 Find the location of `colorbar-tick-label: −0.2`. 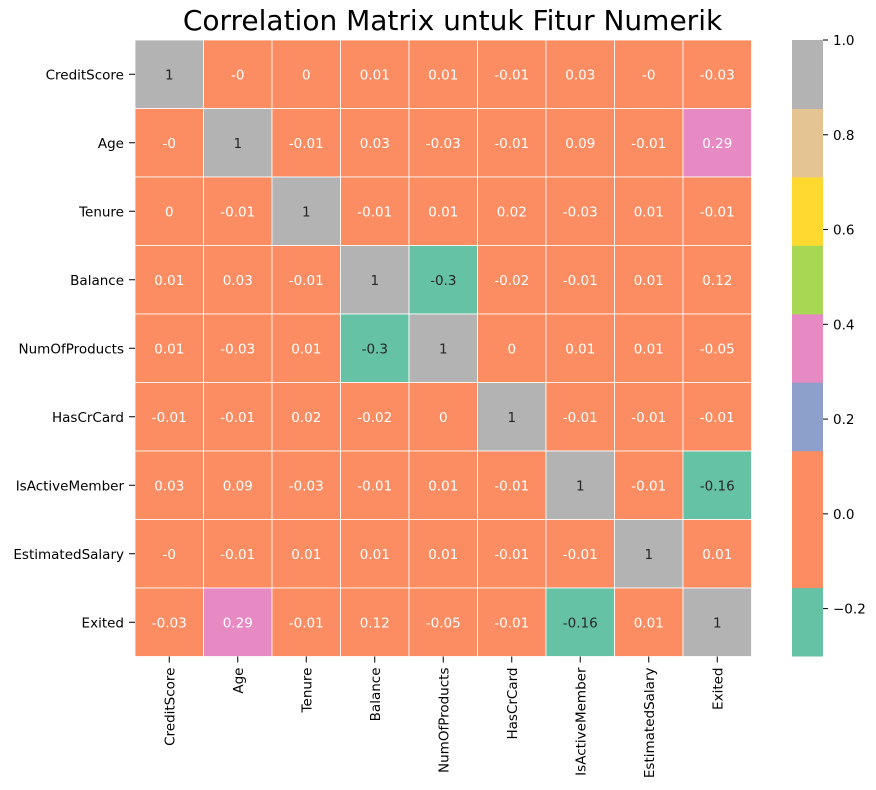

colorbar-tick-label: −0.2 is located at coordinates (849, 610).